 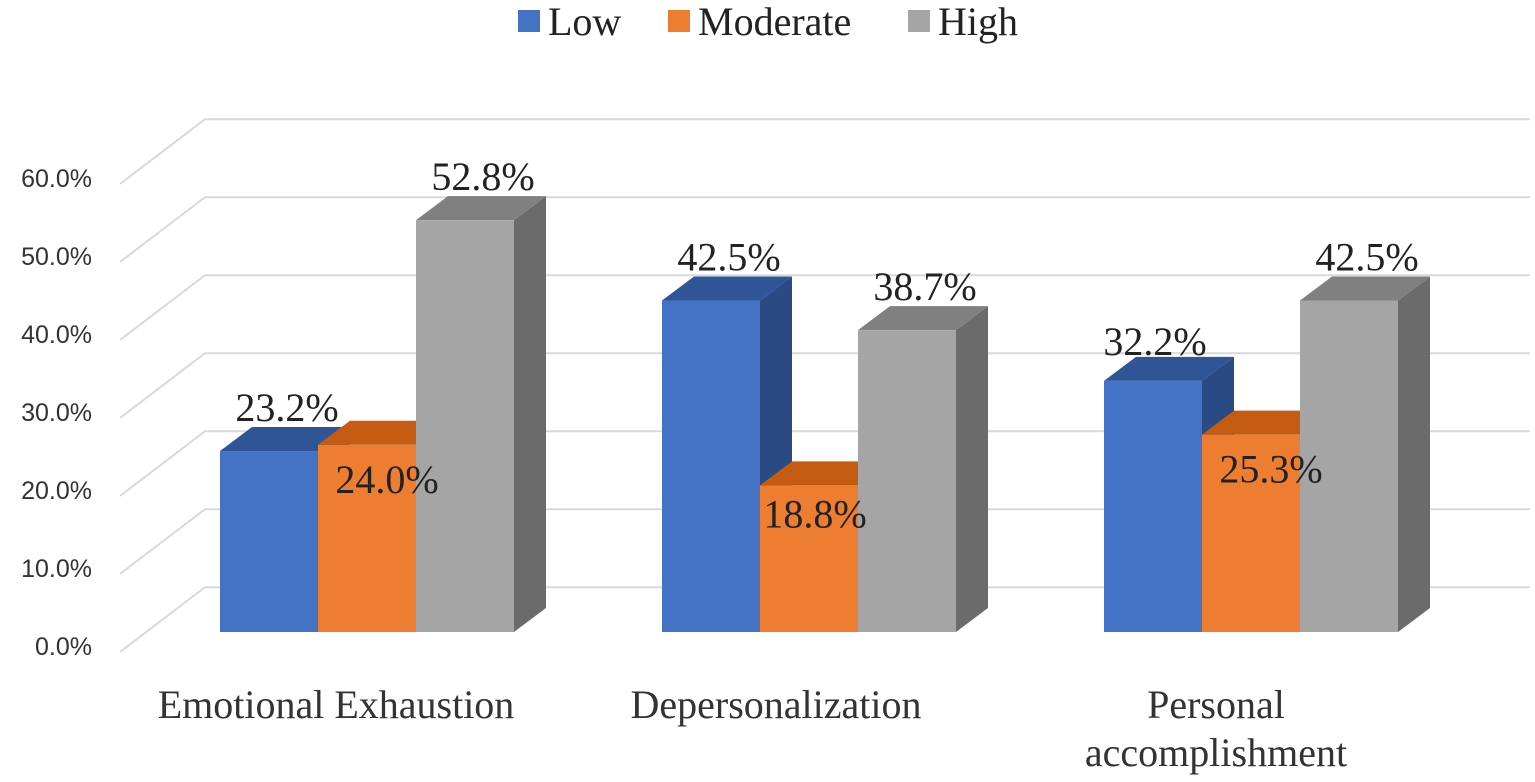 What do you see at coordinates (978, 22) in the screenshot?
I see `legend-label: High` at bounding box center [978, 22].